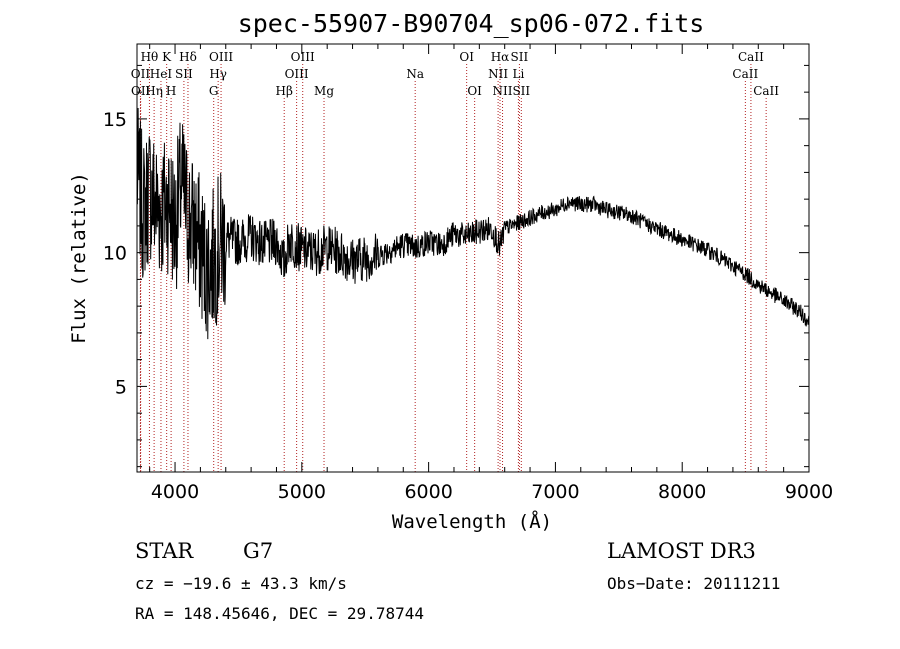  Describe the element at coordinates (279, 613) in the screenshot. I see `coordinates: RA = 148.45646, DEC = 29.78744` at that location.